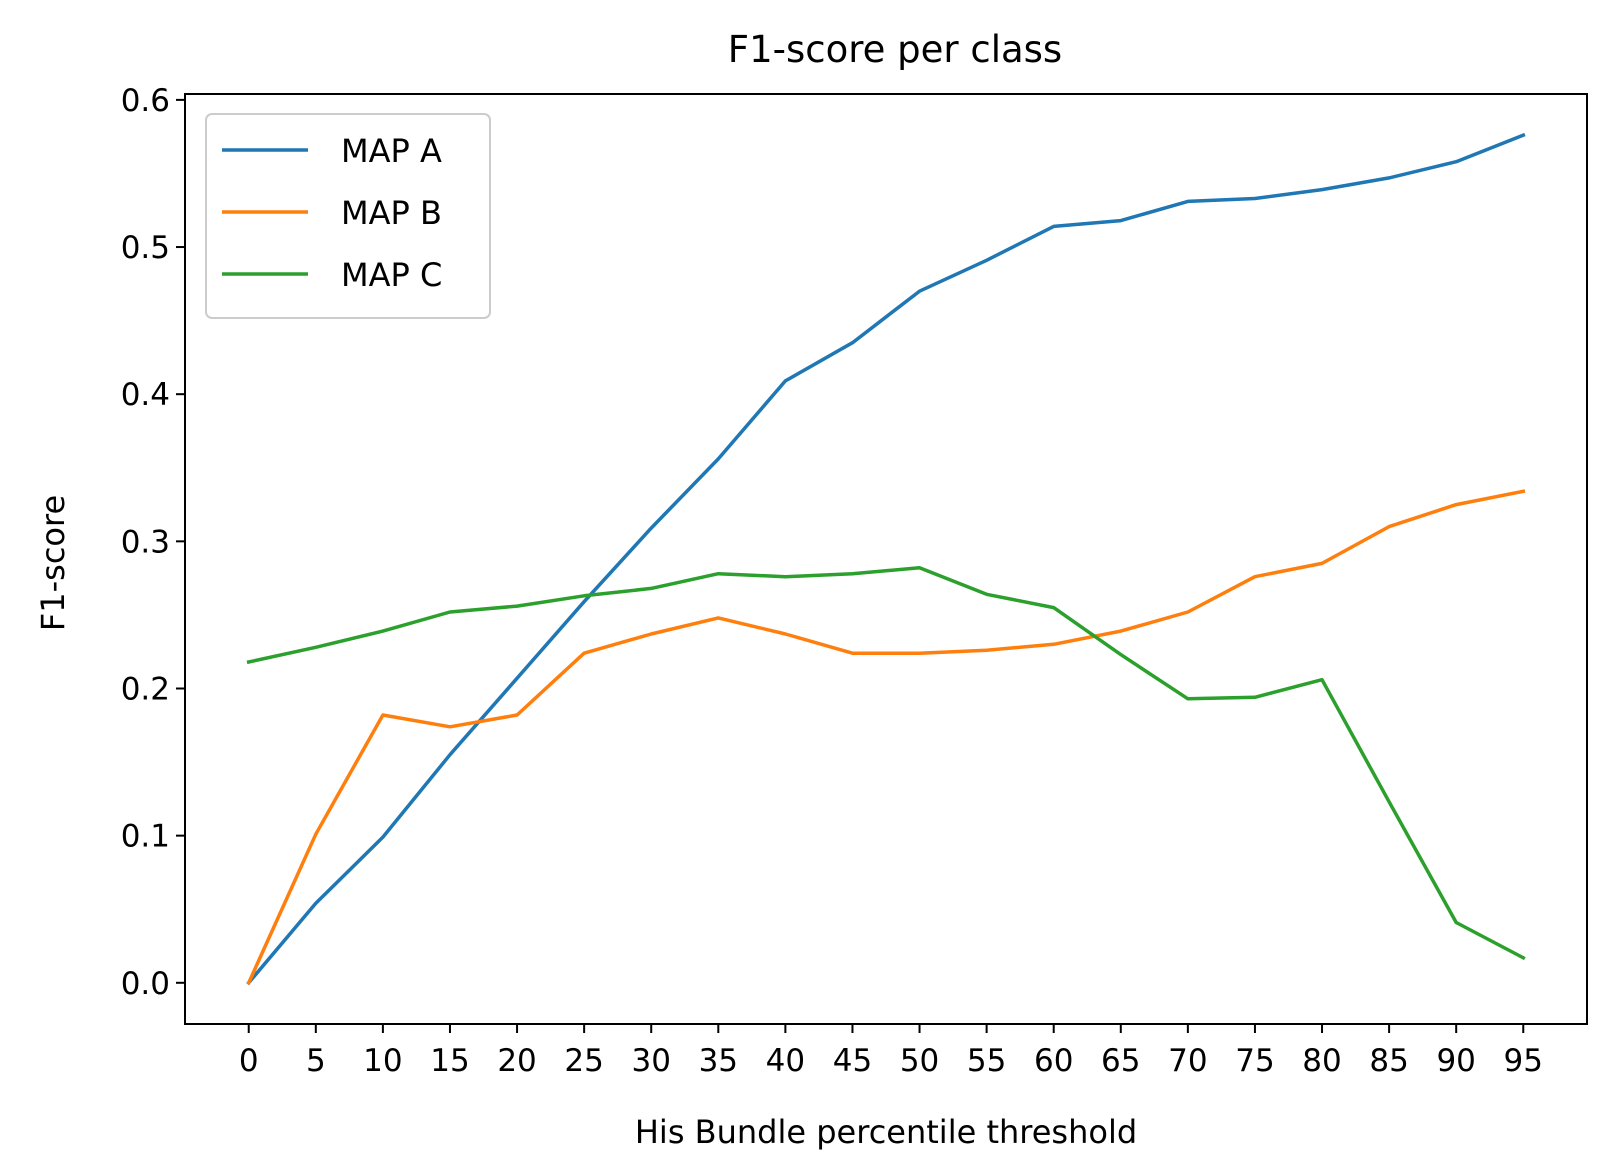 The width and height of the screenshot is (1609, 1176). I want to click on legend-label: MAP B, so click(391, 213).